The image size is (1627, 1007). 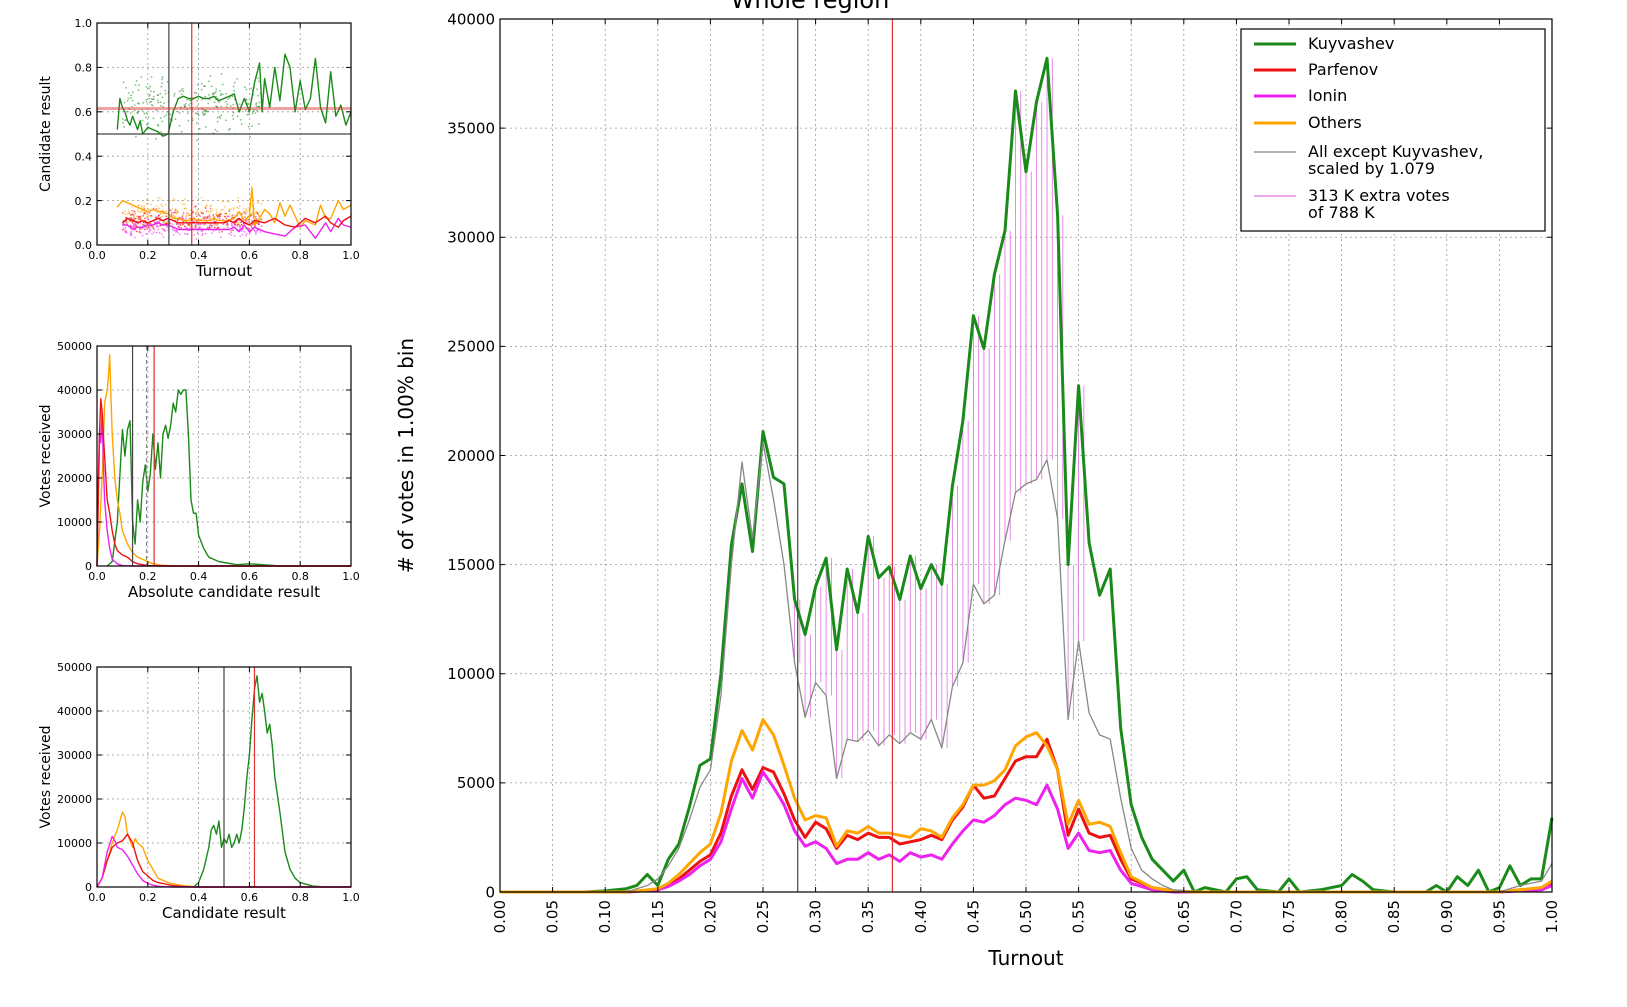 What do you see at coordinates (471, 128) in the screenshot?
I see `main-ytick-label: 35000` at bounding box center [471, 128].